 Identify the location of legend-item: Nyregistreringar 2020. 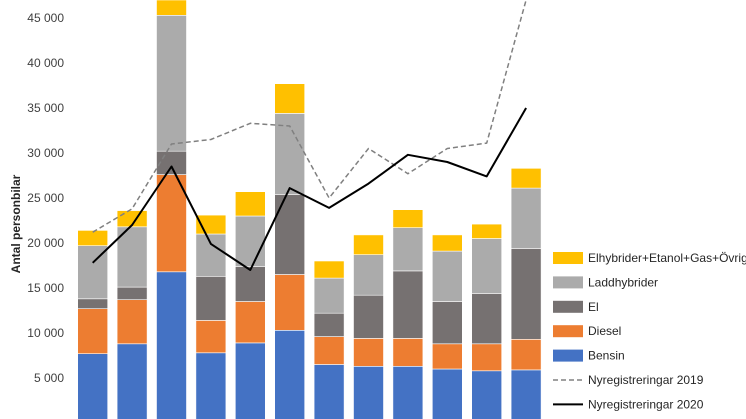
(628, 404).